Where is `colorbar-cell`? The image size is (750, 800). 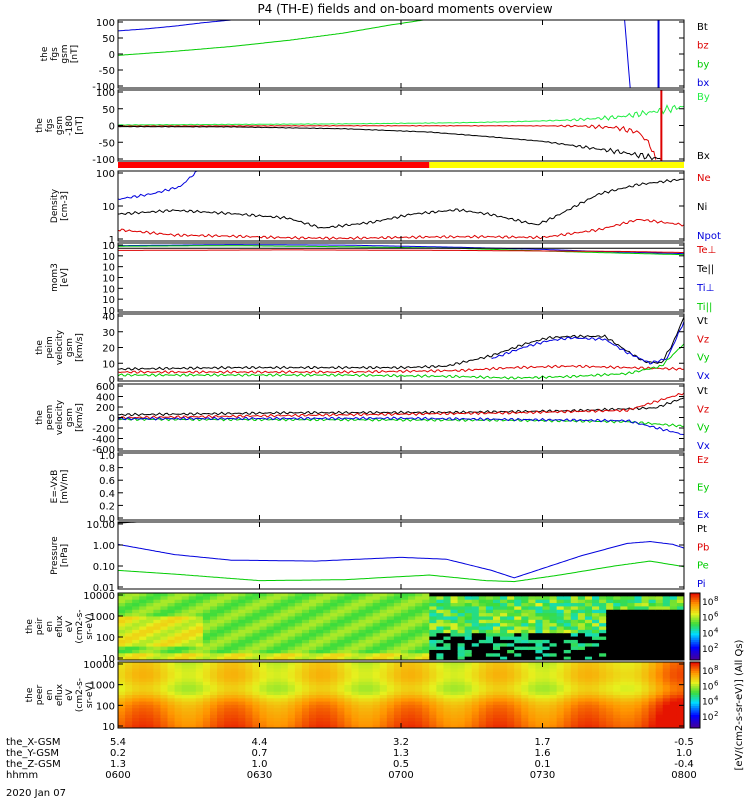 colorbar-cell is located at coordinates (695, 716).